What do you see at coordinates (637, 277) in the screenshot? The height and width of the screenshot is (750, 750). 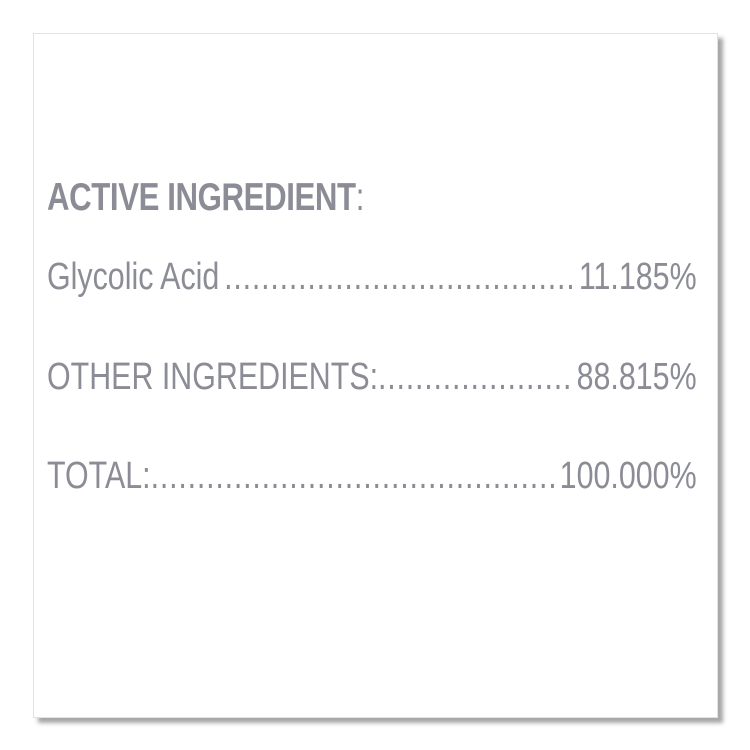 I see `ingredient-value: 11.185%` at bounding box center [637, 277].